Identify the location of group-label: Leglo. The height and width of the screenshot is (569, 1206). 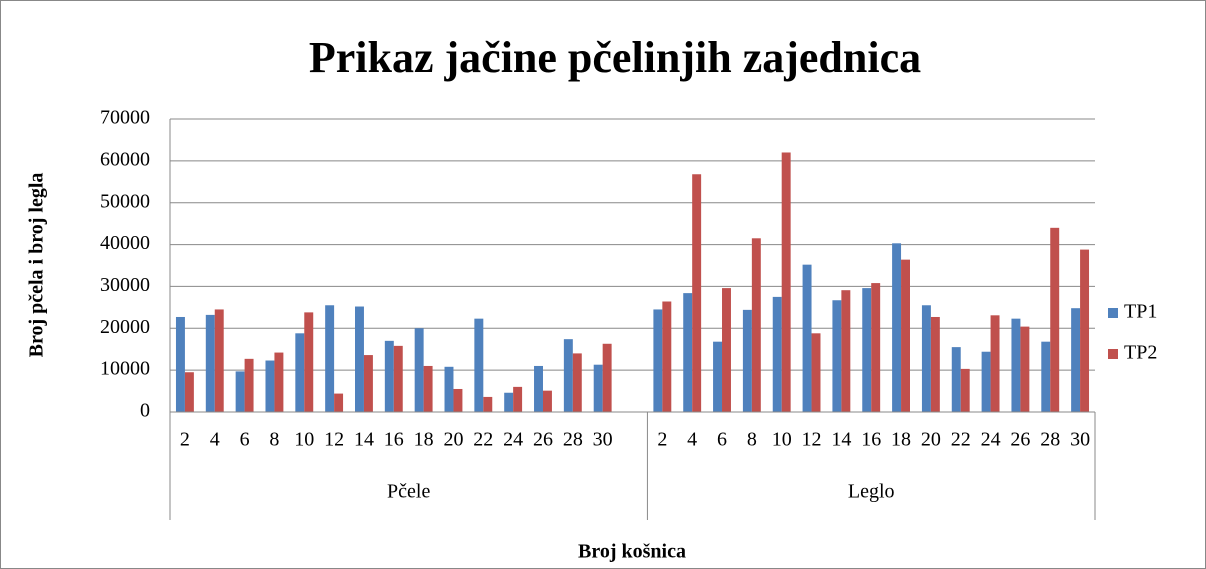
(871, 492).